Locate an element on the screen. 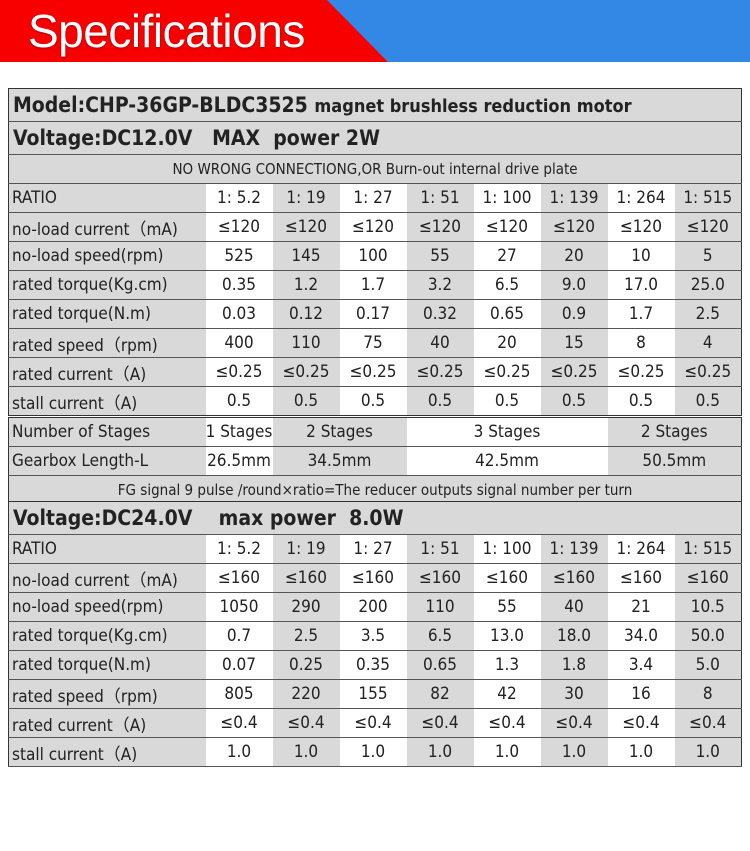  value-cell: 525 is located at coordinates (239, 256).